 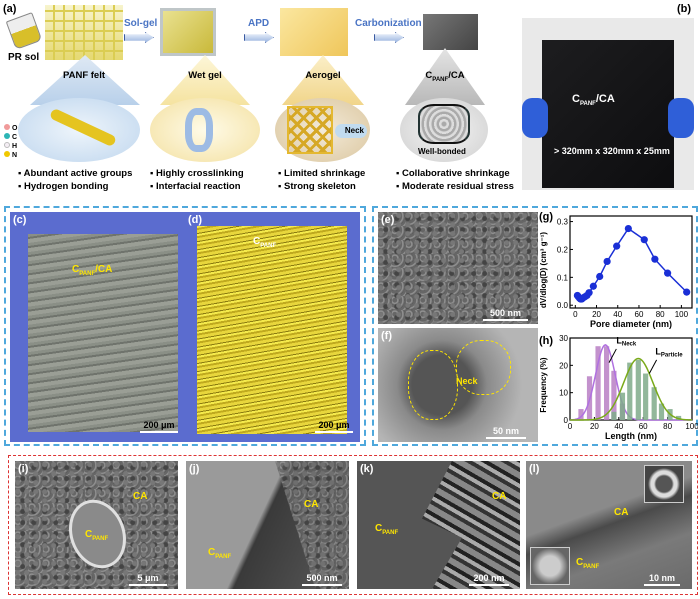 I want to click on atom-o: O, so click(x=10, y=128).